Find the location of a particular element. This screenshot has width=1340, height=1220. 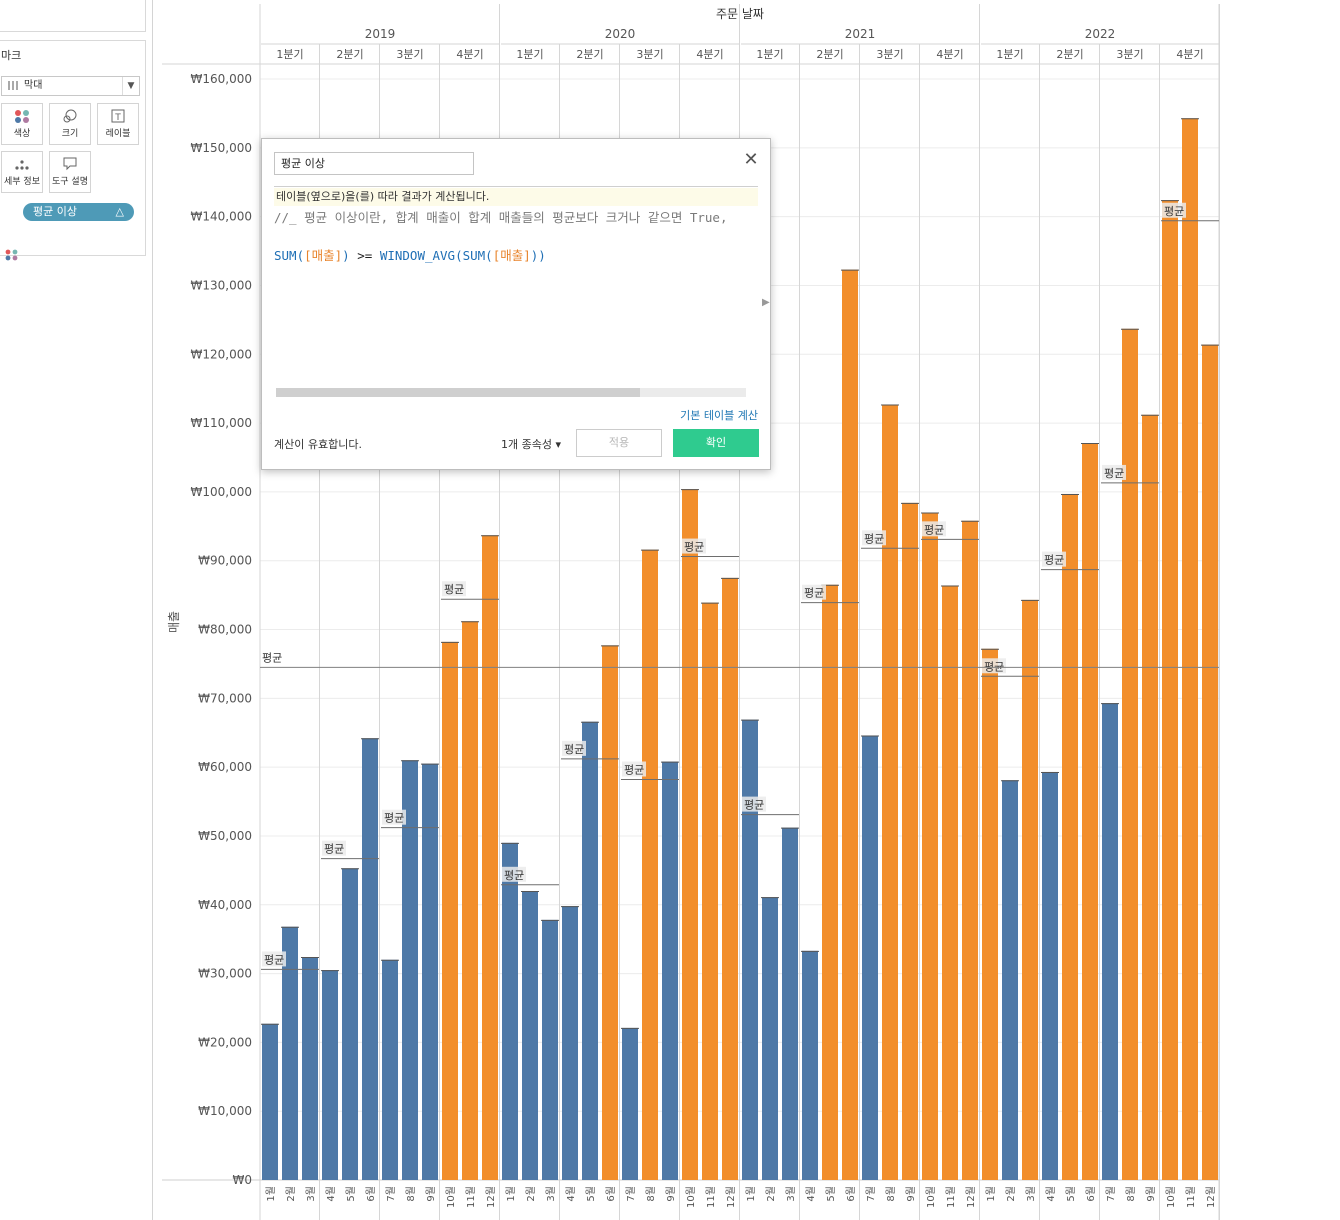

size-button-label: 크기 is located at coordinates (70, 134).